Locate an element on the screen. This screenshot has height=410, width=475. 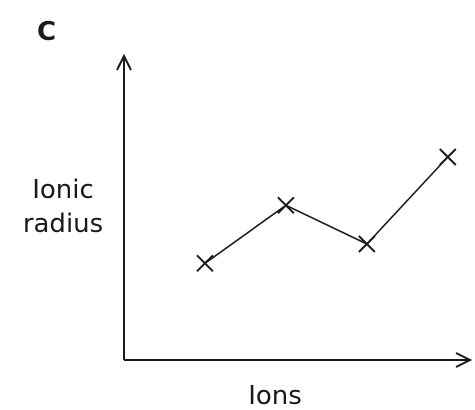
y-axis-arrow-icon is located at coordinates (124, 62).